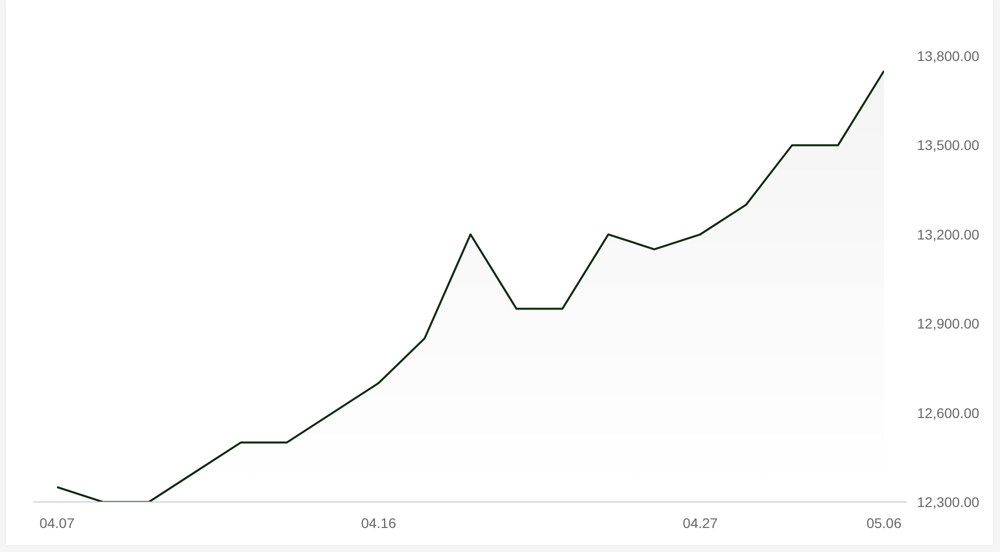 The image size is (1000, 552). Describe the element at coordinates (884, 522) in the screenshot. I see `x-tick-label: 05.06` at that location.